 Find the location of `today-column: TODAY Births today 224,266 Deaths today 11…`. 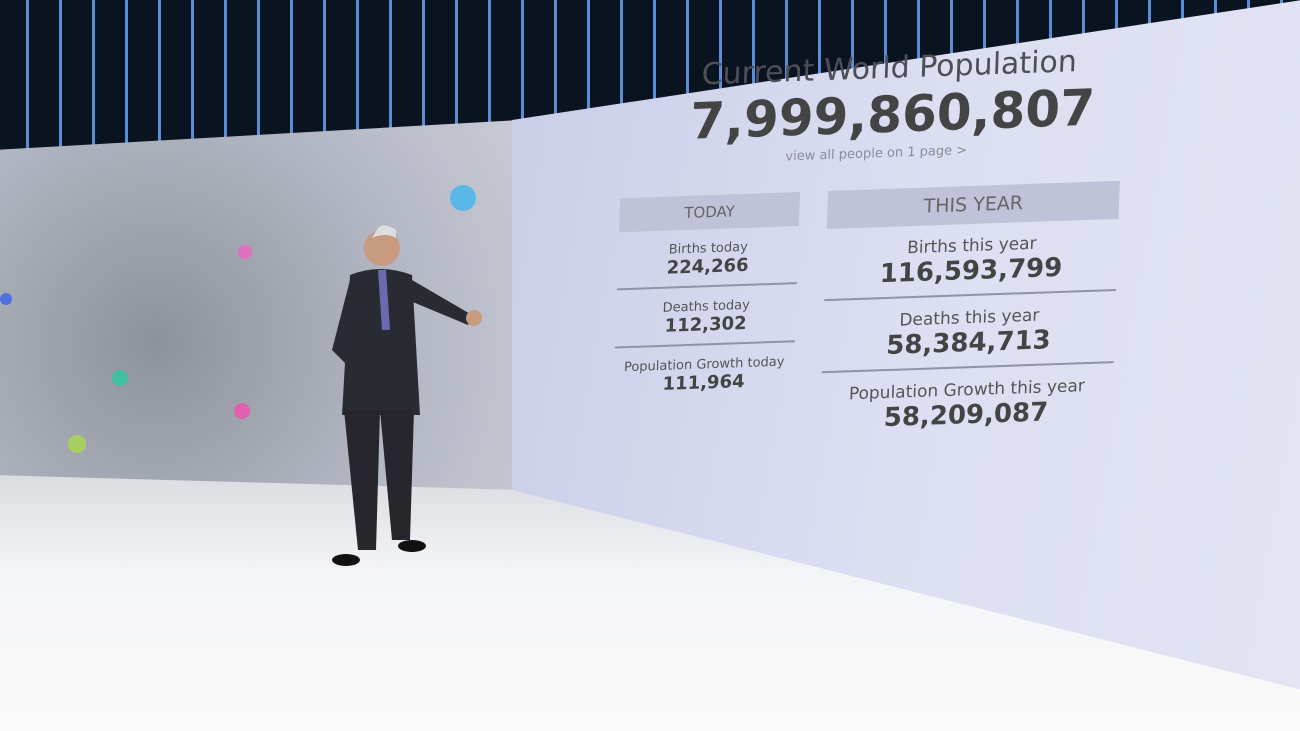

today-column: TODAY Births today 224,266 Deaths today 11… is located at coordinates (706, 321).